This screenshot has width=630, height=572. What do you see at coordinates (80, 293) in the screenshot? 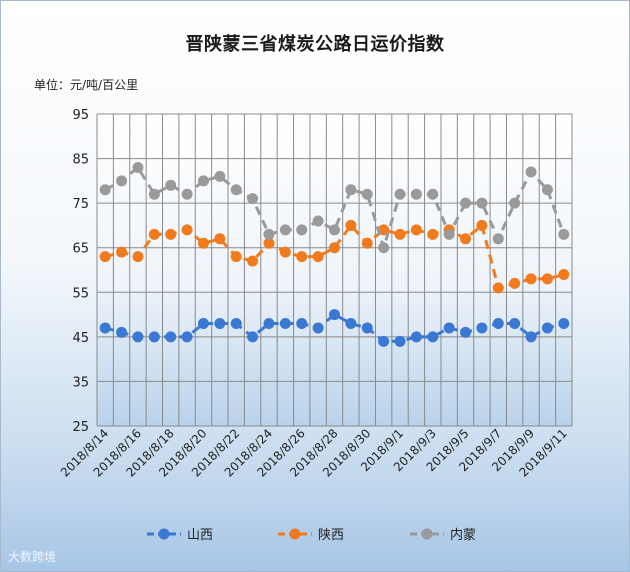
I see `y-tick-label: 55` at bounding box center [80, 293].